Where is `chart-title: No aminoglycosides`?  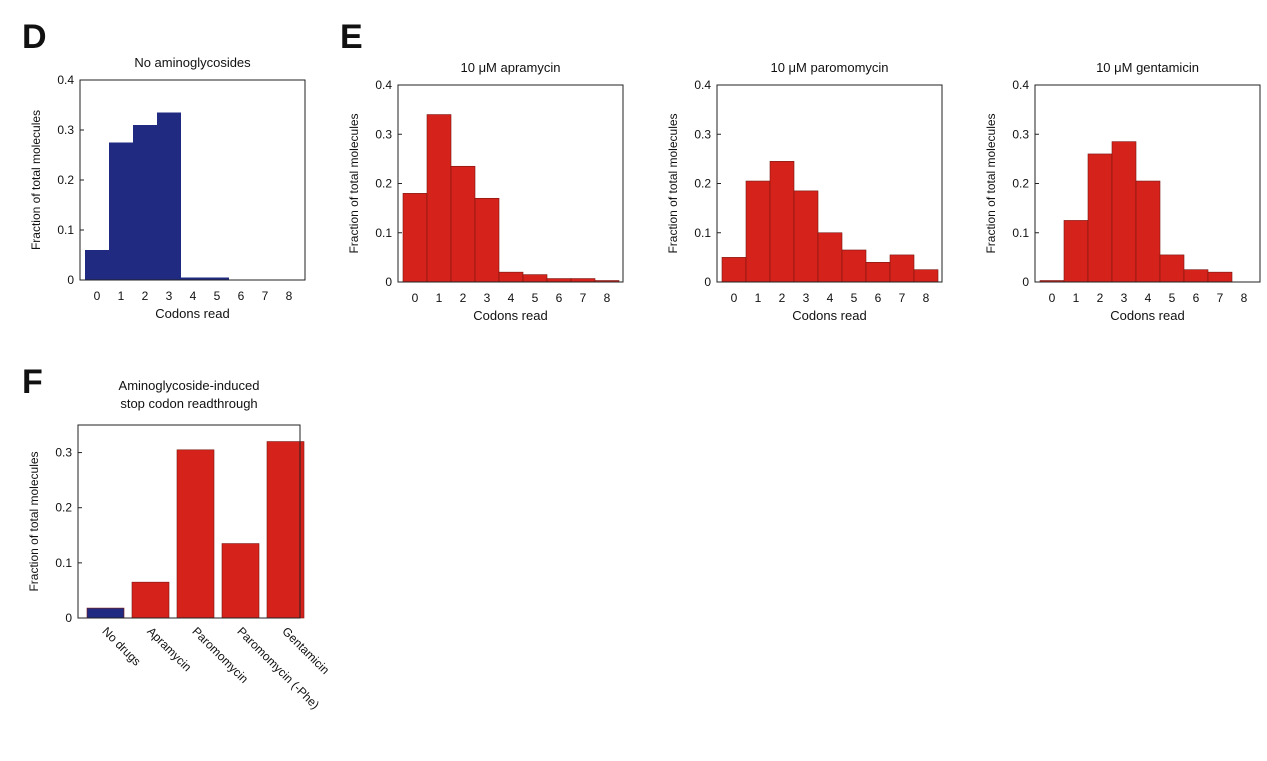 chart-title: No aminoglycosides is located at coordinates (192, 62).